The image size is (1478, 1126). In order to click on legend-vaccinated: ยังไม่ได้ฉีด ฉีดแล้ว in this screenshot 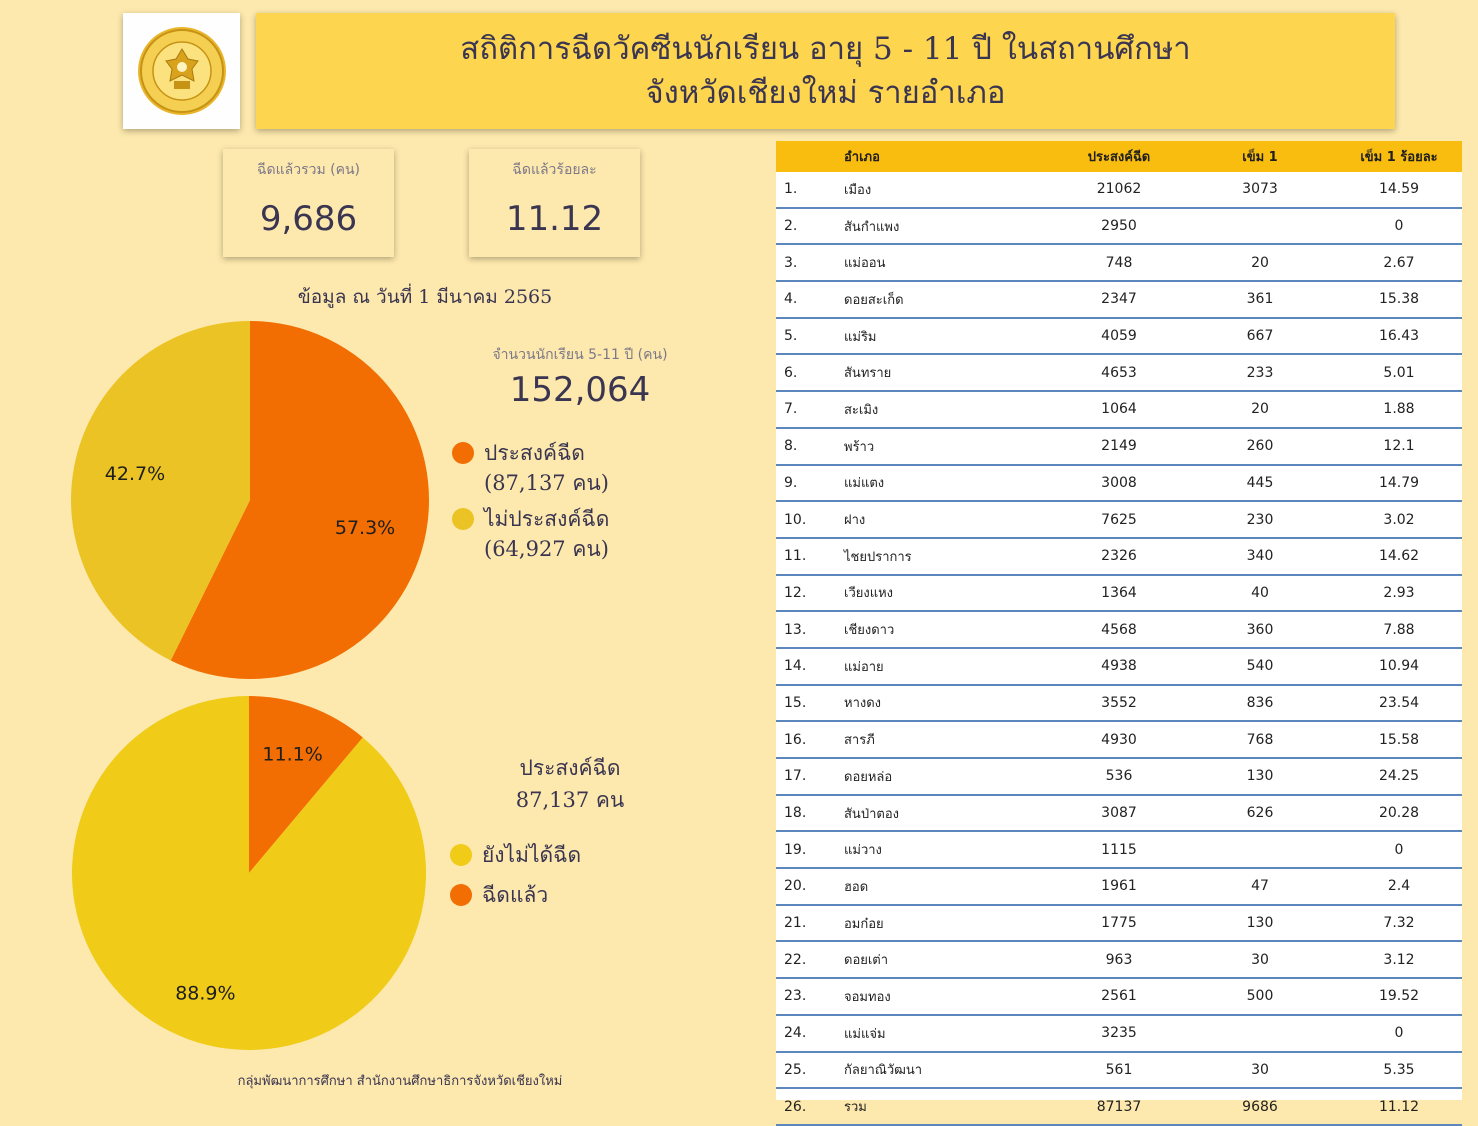, I will do `click(560, 875)`.